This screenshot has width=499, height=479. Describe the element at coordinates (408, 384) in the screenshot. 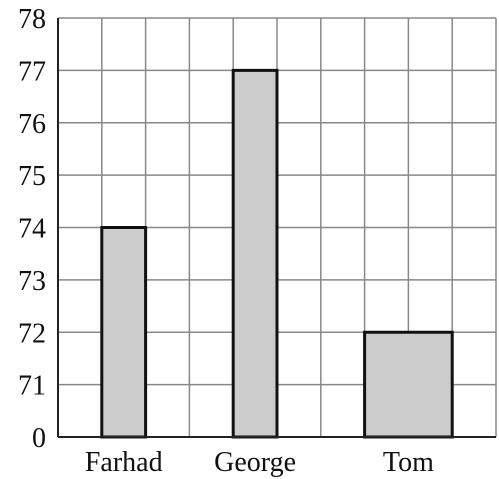

I see `bar-tom` at that location.